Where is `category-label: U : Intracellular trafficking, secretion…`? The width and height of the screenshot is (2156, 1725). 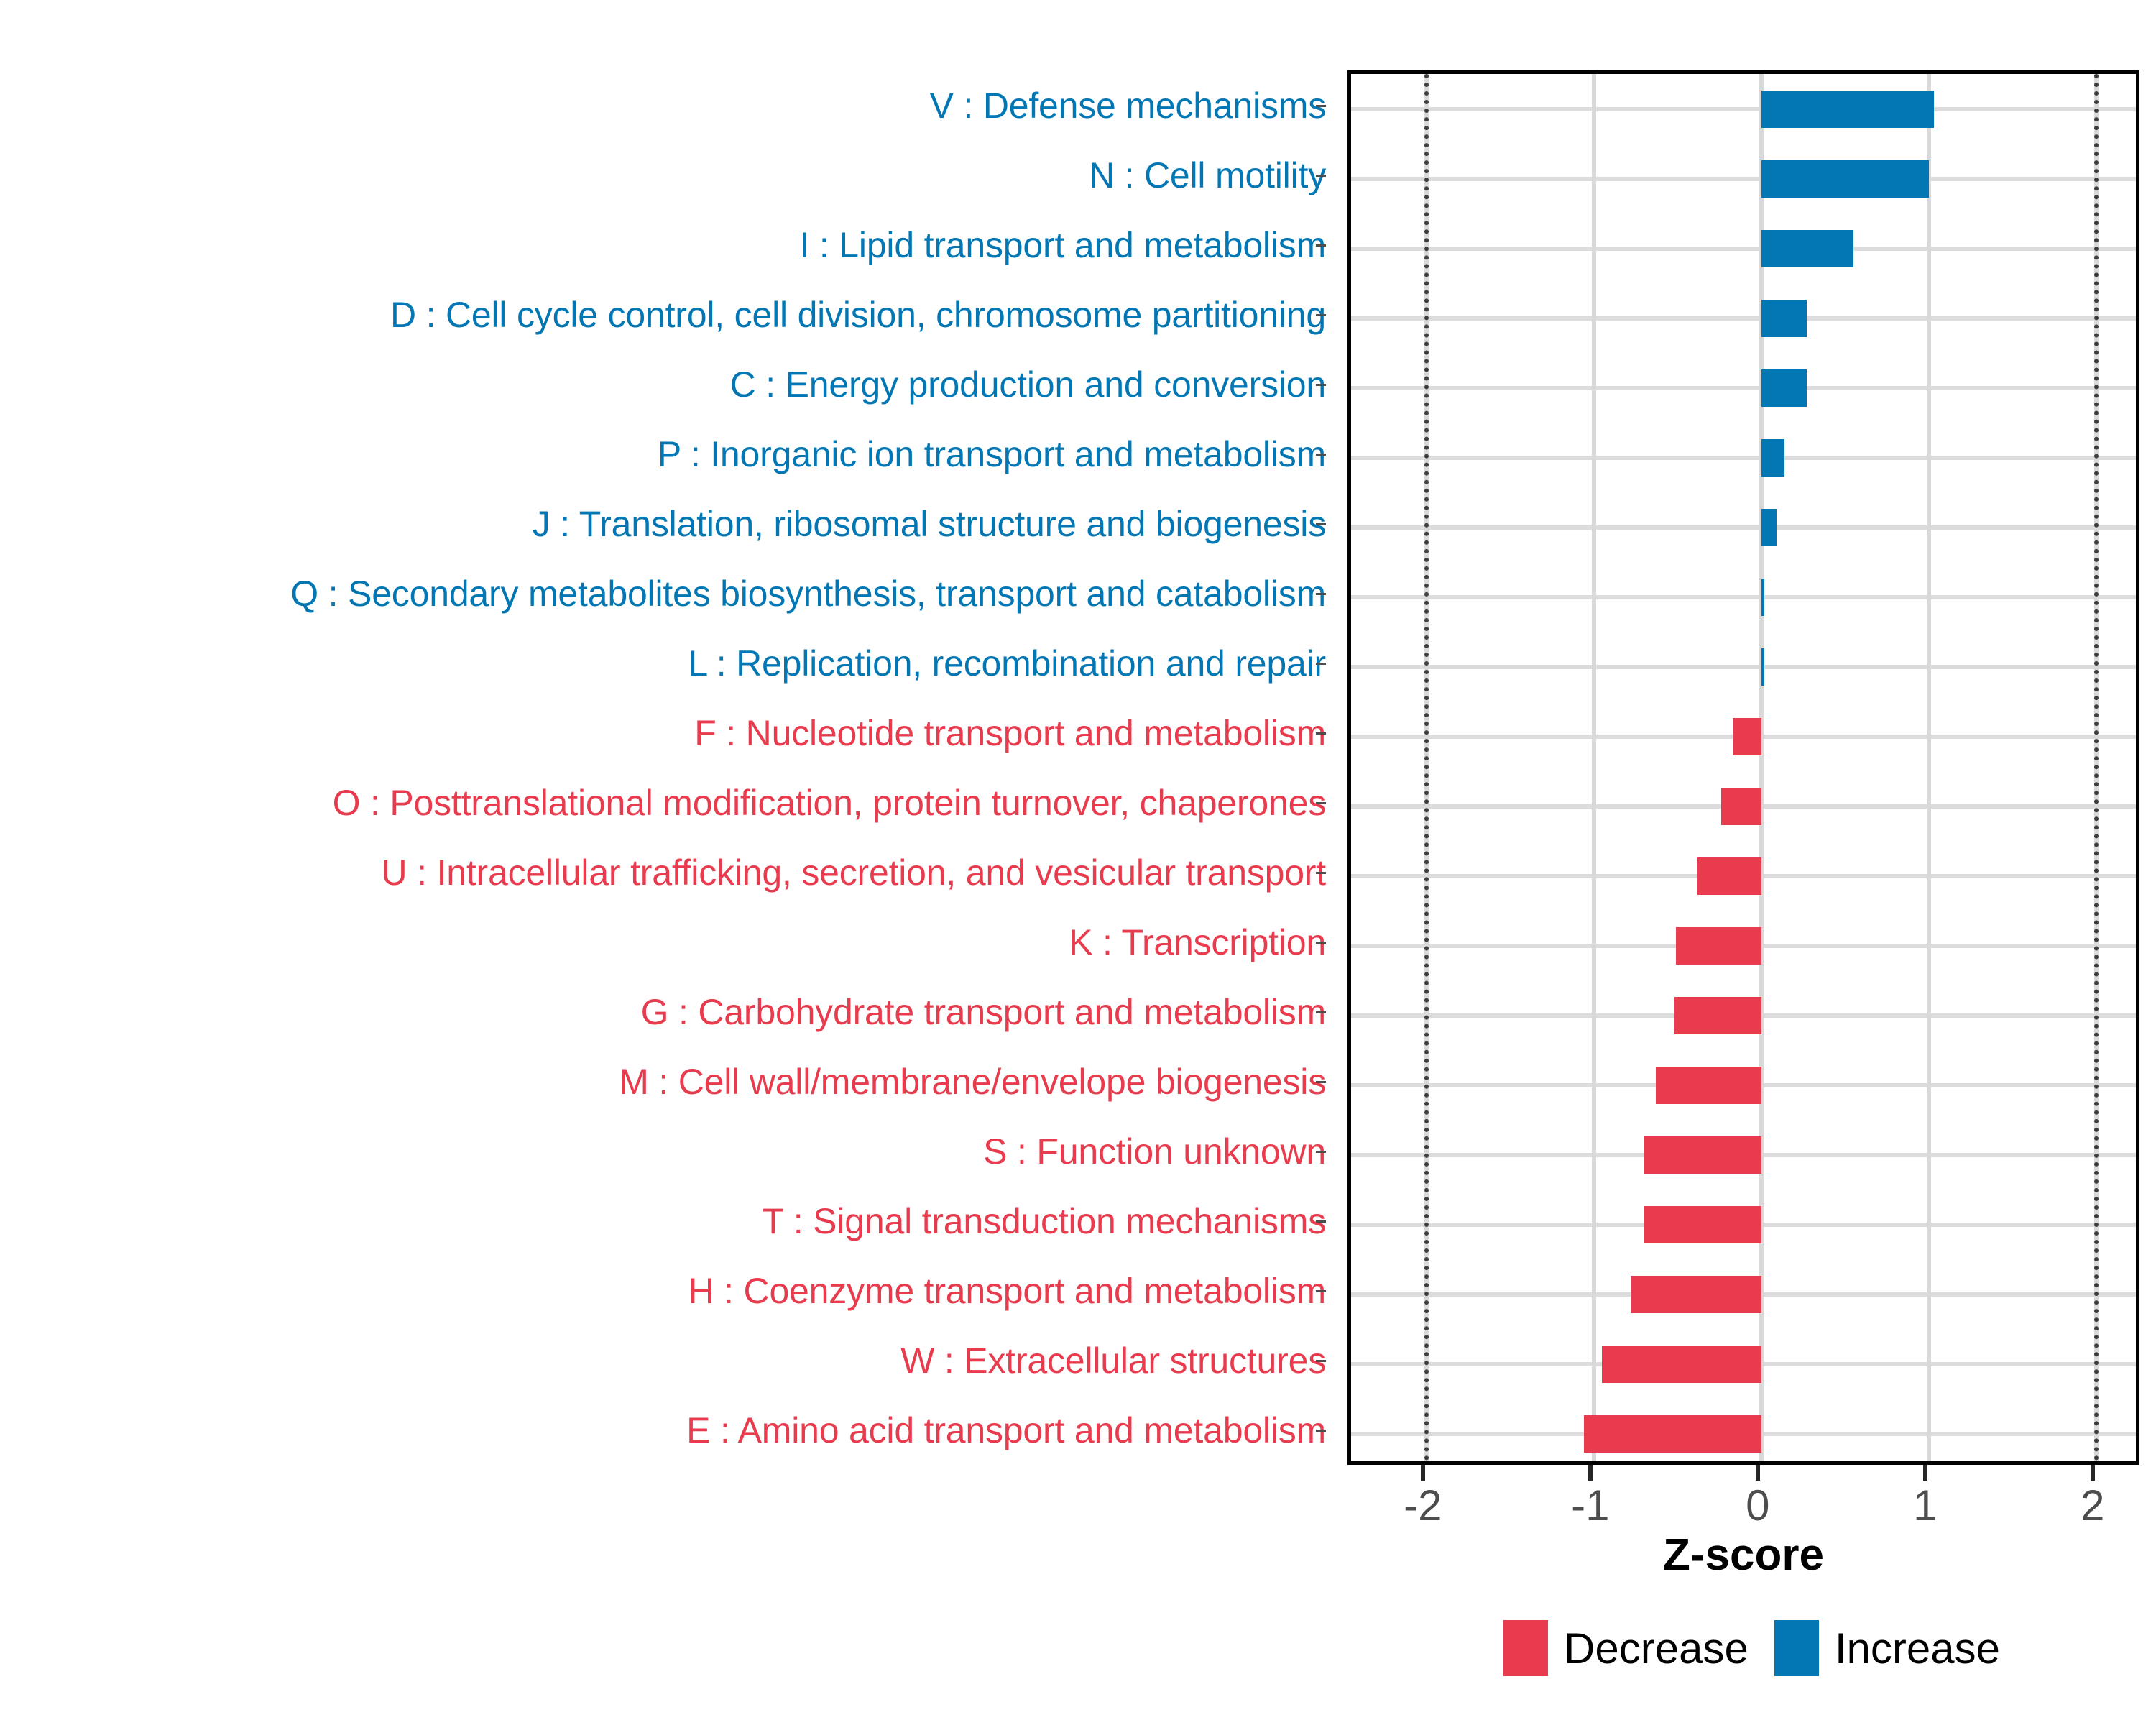 category-label: U : Intracellular trafficking, secretion… is located at coordinates (854, 872).